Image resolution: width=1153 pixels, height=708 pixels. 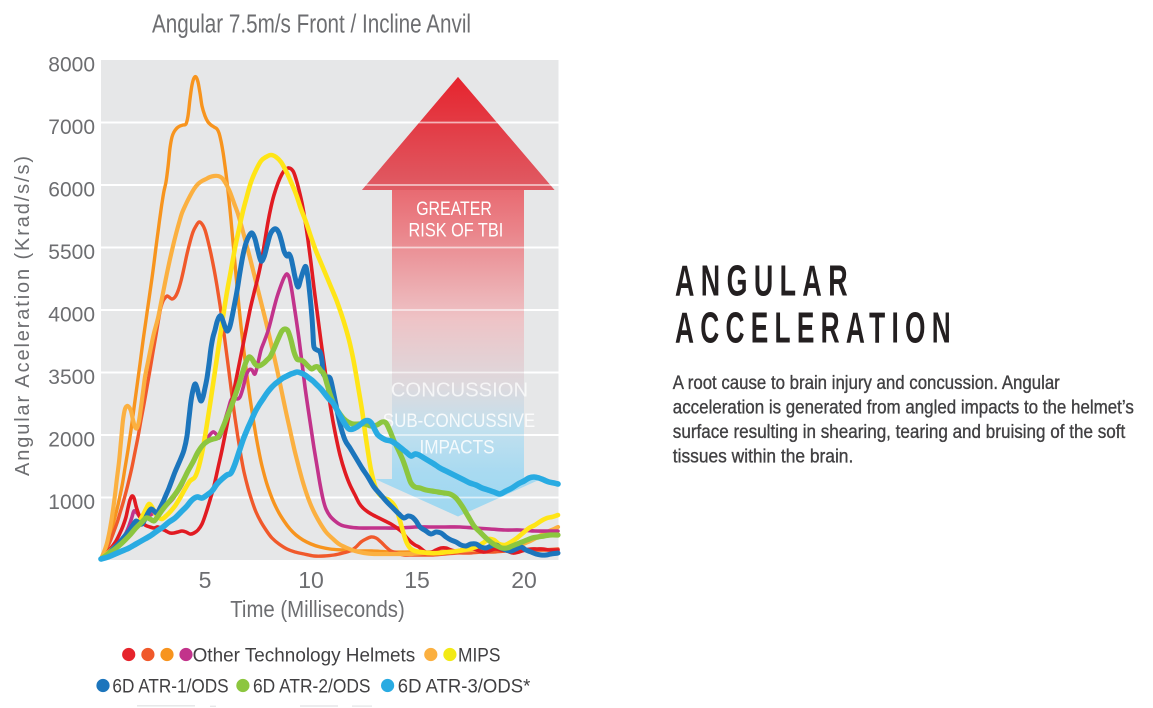 What do you see at coordinates (71, 377) in the screenshot?
I see `svg-text: 3500` at bounding box center [71, 377].